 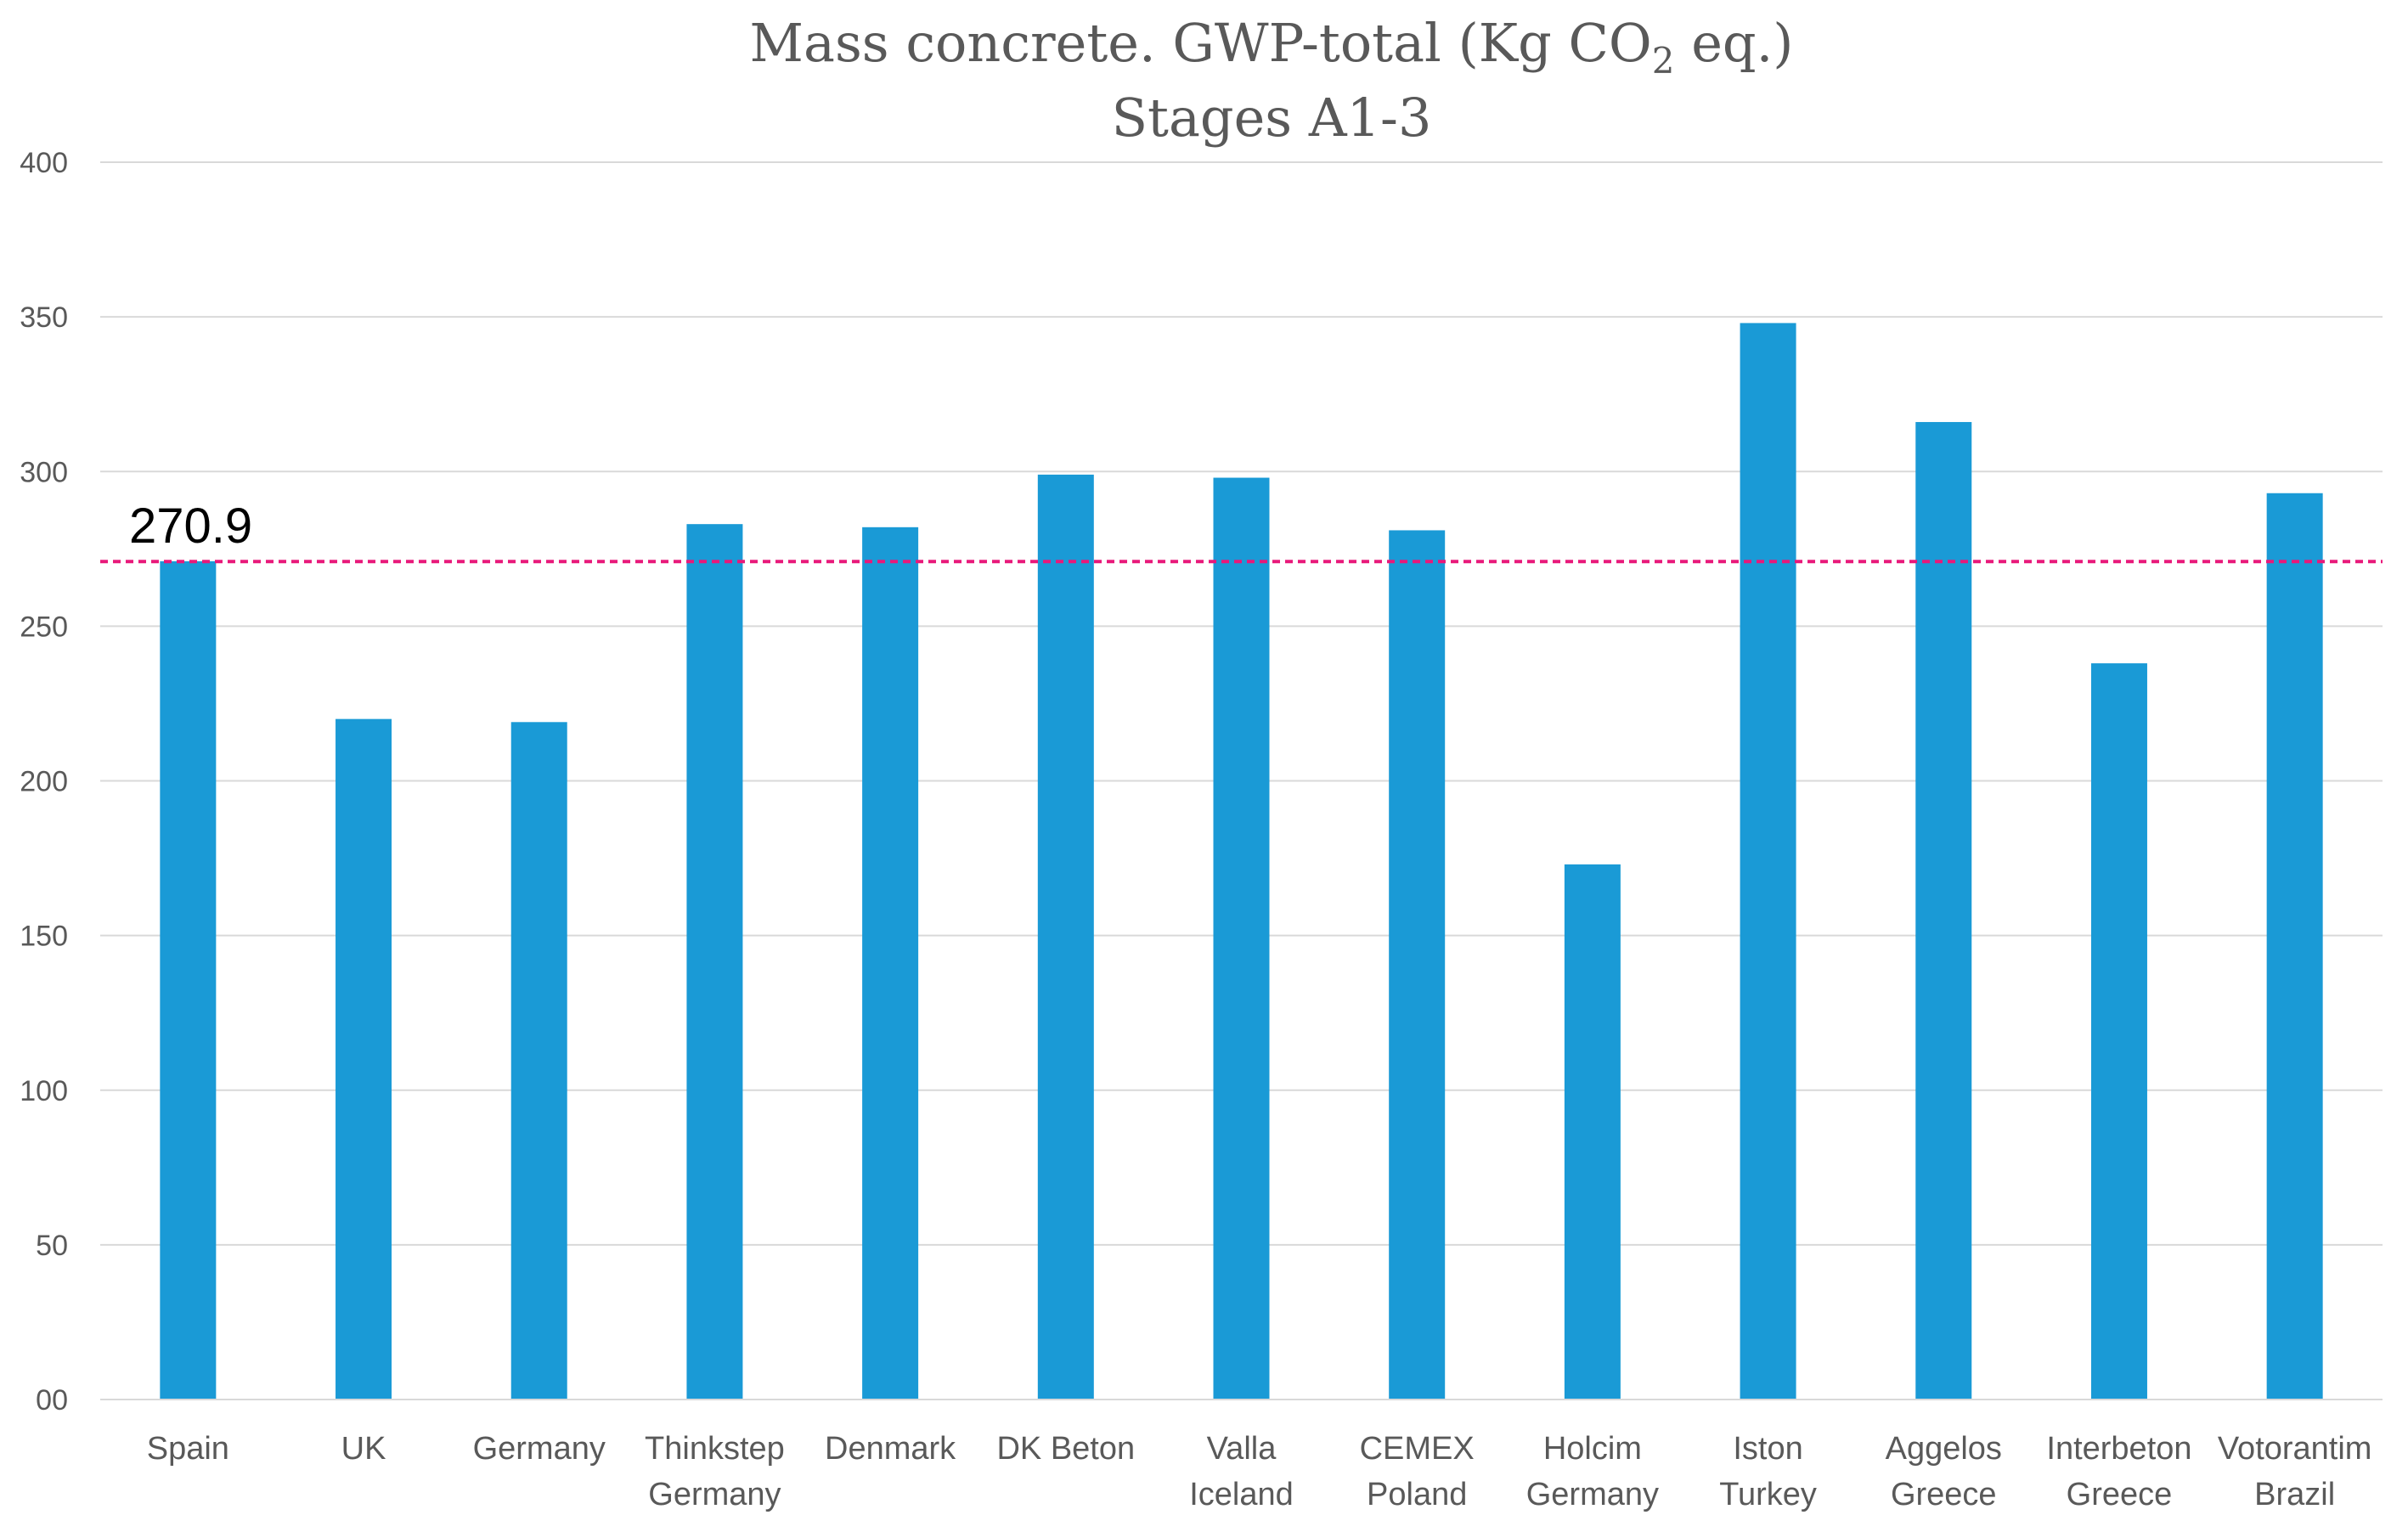 What do you see at coordinates (1734, 43) in the screenshot?
I see `chart-title-suffix: eq.)` at bounding box center [1734, 43].